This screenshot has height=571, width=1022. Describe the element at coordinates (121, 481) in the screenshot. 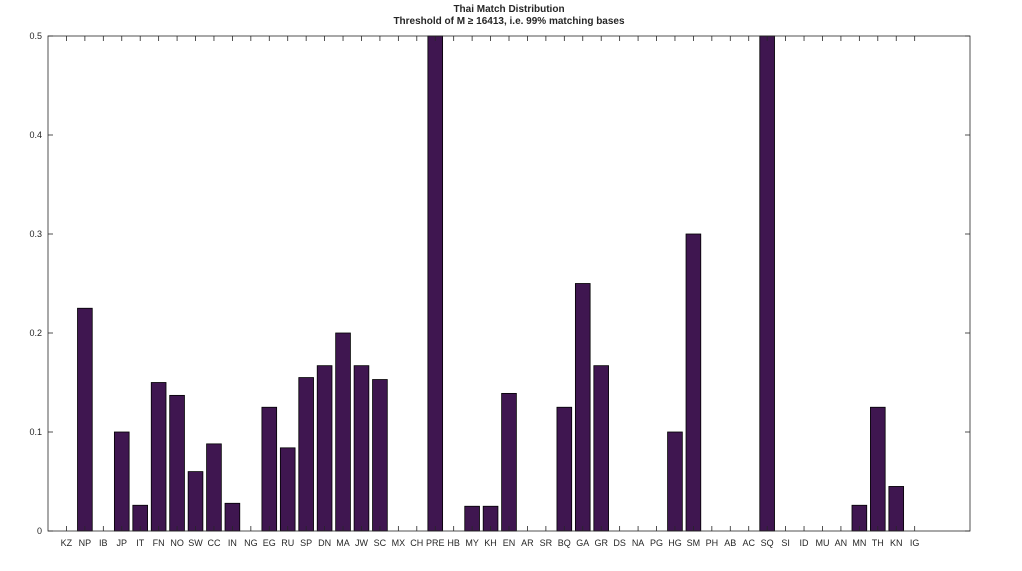

I see `bar-JP` at that location.